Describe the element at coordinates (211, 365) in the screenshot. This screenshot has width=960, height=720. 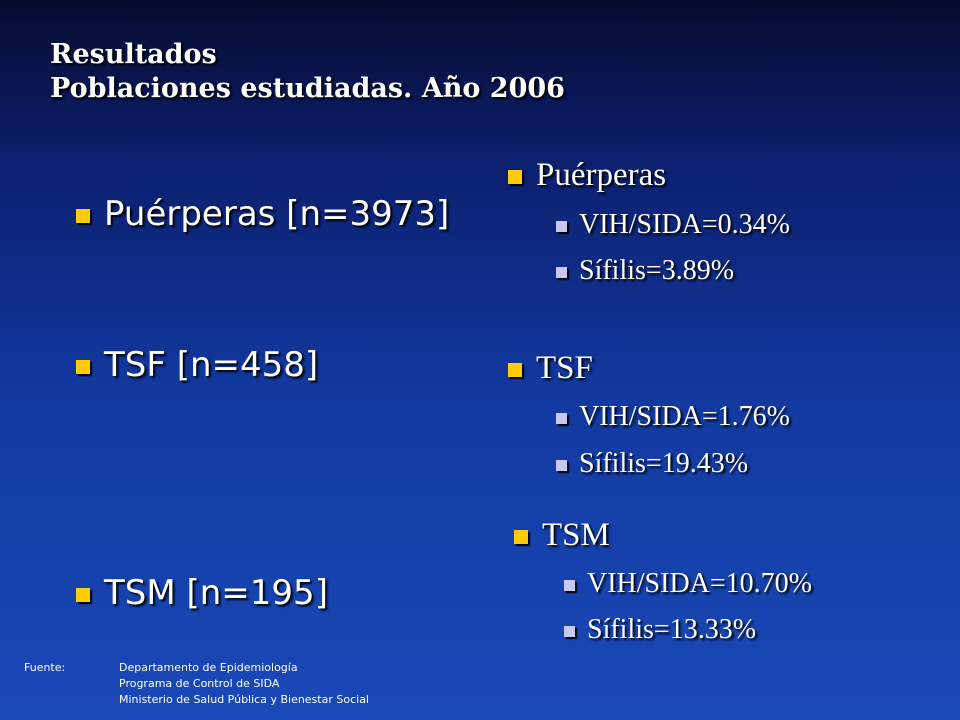
I see `left-item-label: TSF [n=458]` at that location.